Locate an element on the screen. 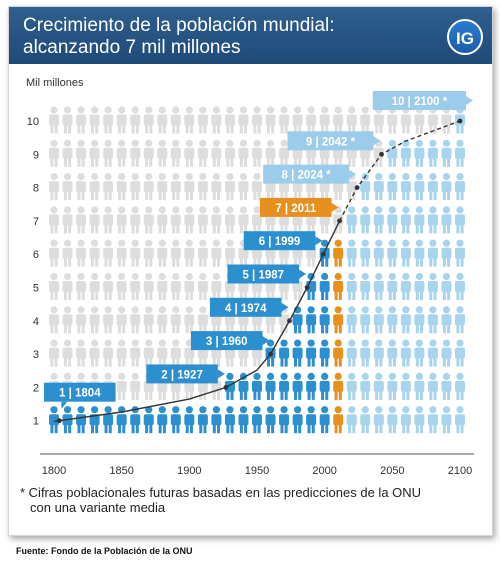 The height and width of the screenshot is (567, 500). milestone-label-text: 7 | 2011 is located at coordinates (296, 209).